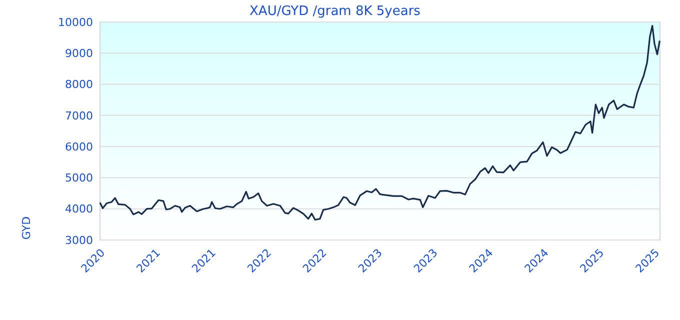  I want to click on y-tick-label: 5000, so click(79, 178).